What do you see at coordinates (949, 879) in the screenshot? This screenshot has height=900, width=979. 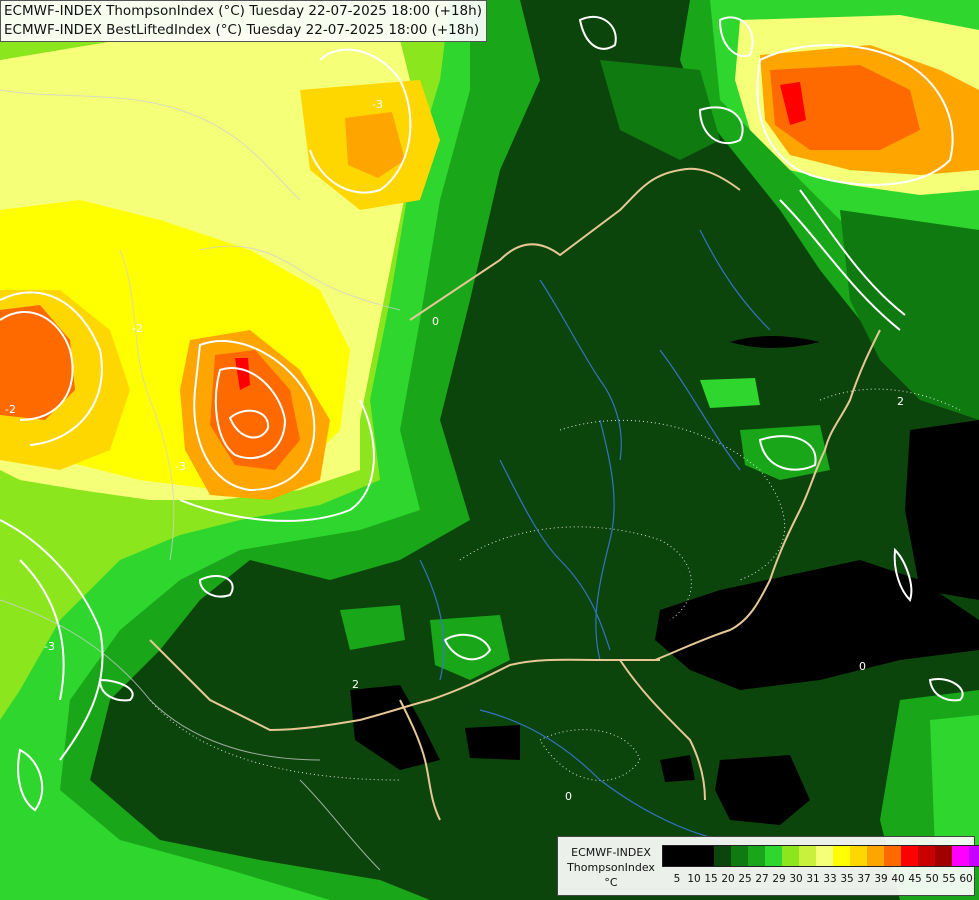 I see `legend-tick: 55` at bounding box center [949, 879].